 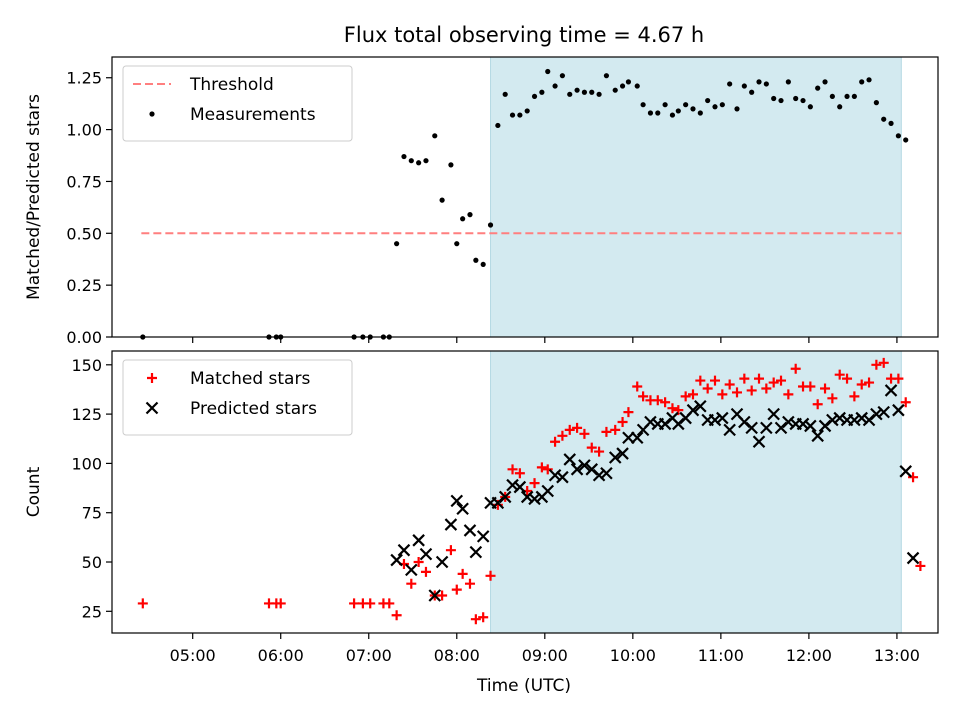 What do you see at coordinates (84, 181) in the screenshot?
I see `y-tick-label: 0.75` at bounding box center [84, 181].